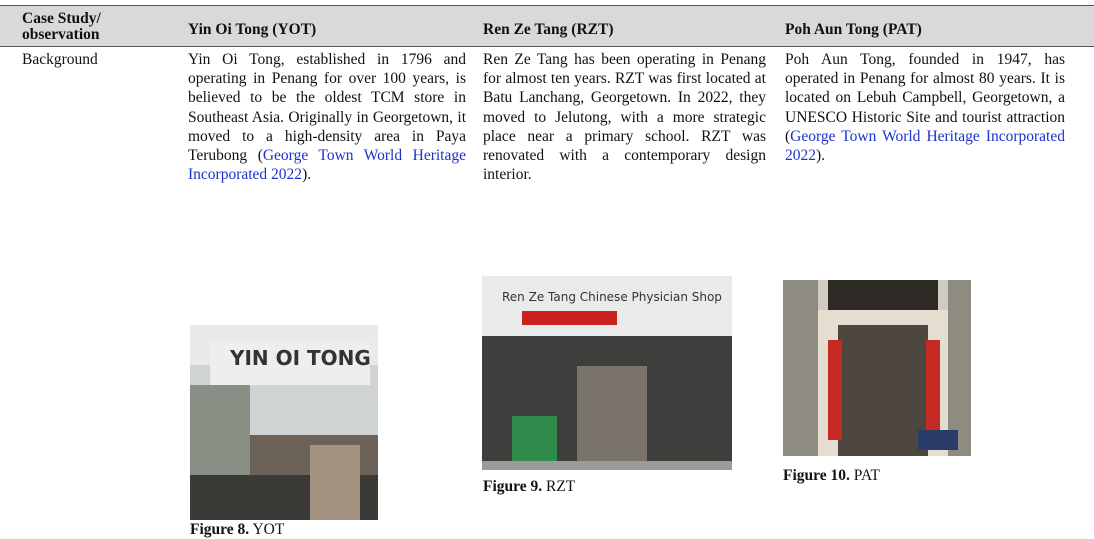 Image resolution: width=1094 pixels, height=539 pixels. Describe the element at coordinates (866, 475) in the screenshot. I see `figure-text: PAT` at that location.